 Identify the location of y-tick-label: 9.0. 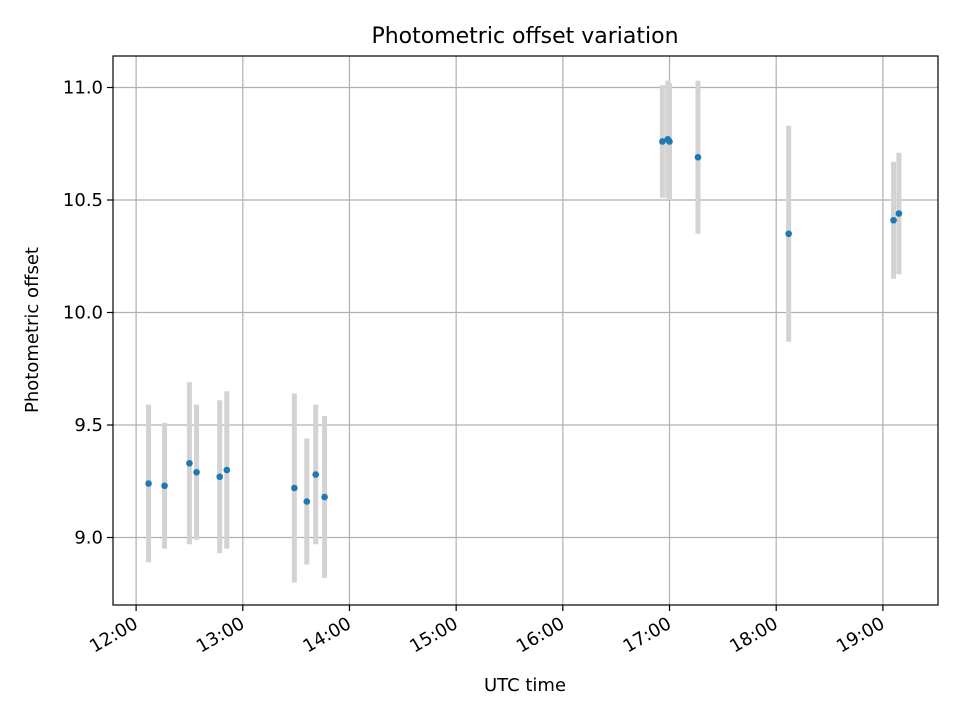
(88, 538).